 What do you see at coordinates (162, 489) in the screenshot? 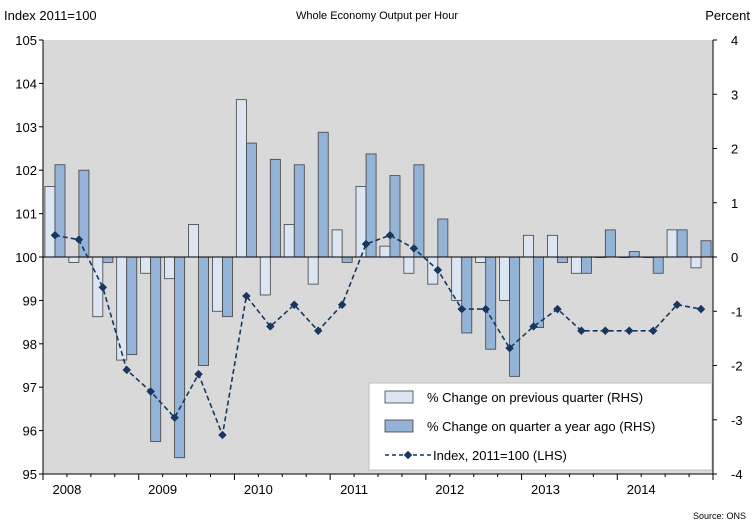
I see `x-year-label-2009: 2009` at bounding box center [162, 489].